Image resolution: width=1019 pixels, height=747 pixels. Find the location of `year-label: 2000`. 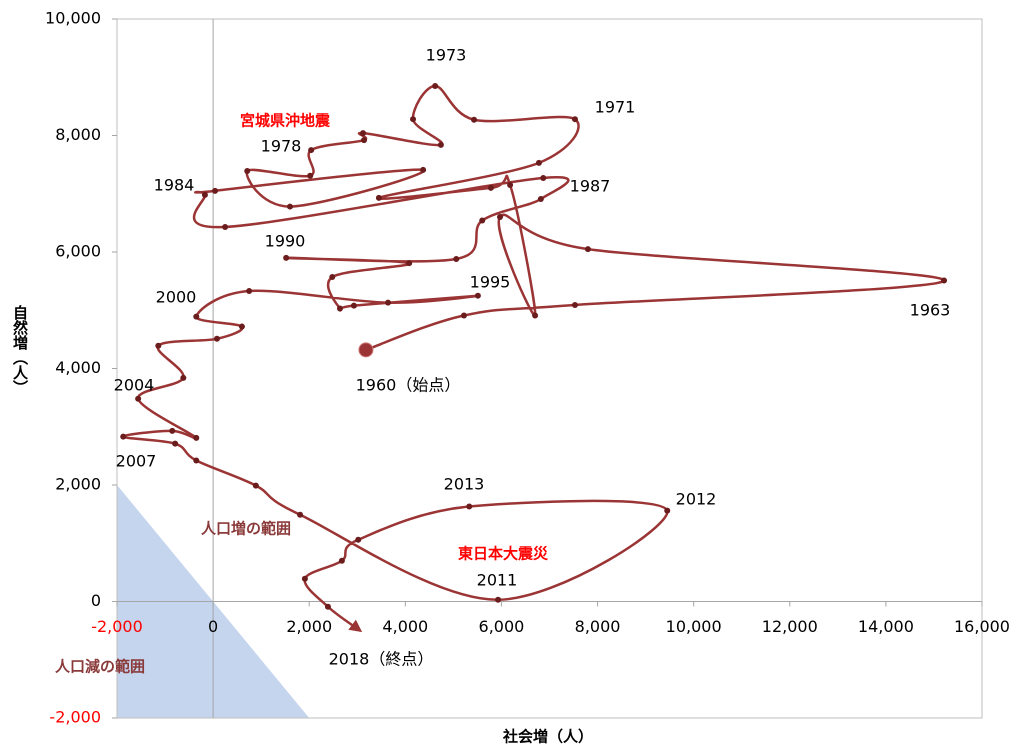

year-label: 2000 is located at coordinates (176, 297).